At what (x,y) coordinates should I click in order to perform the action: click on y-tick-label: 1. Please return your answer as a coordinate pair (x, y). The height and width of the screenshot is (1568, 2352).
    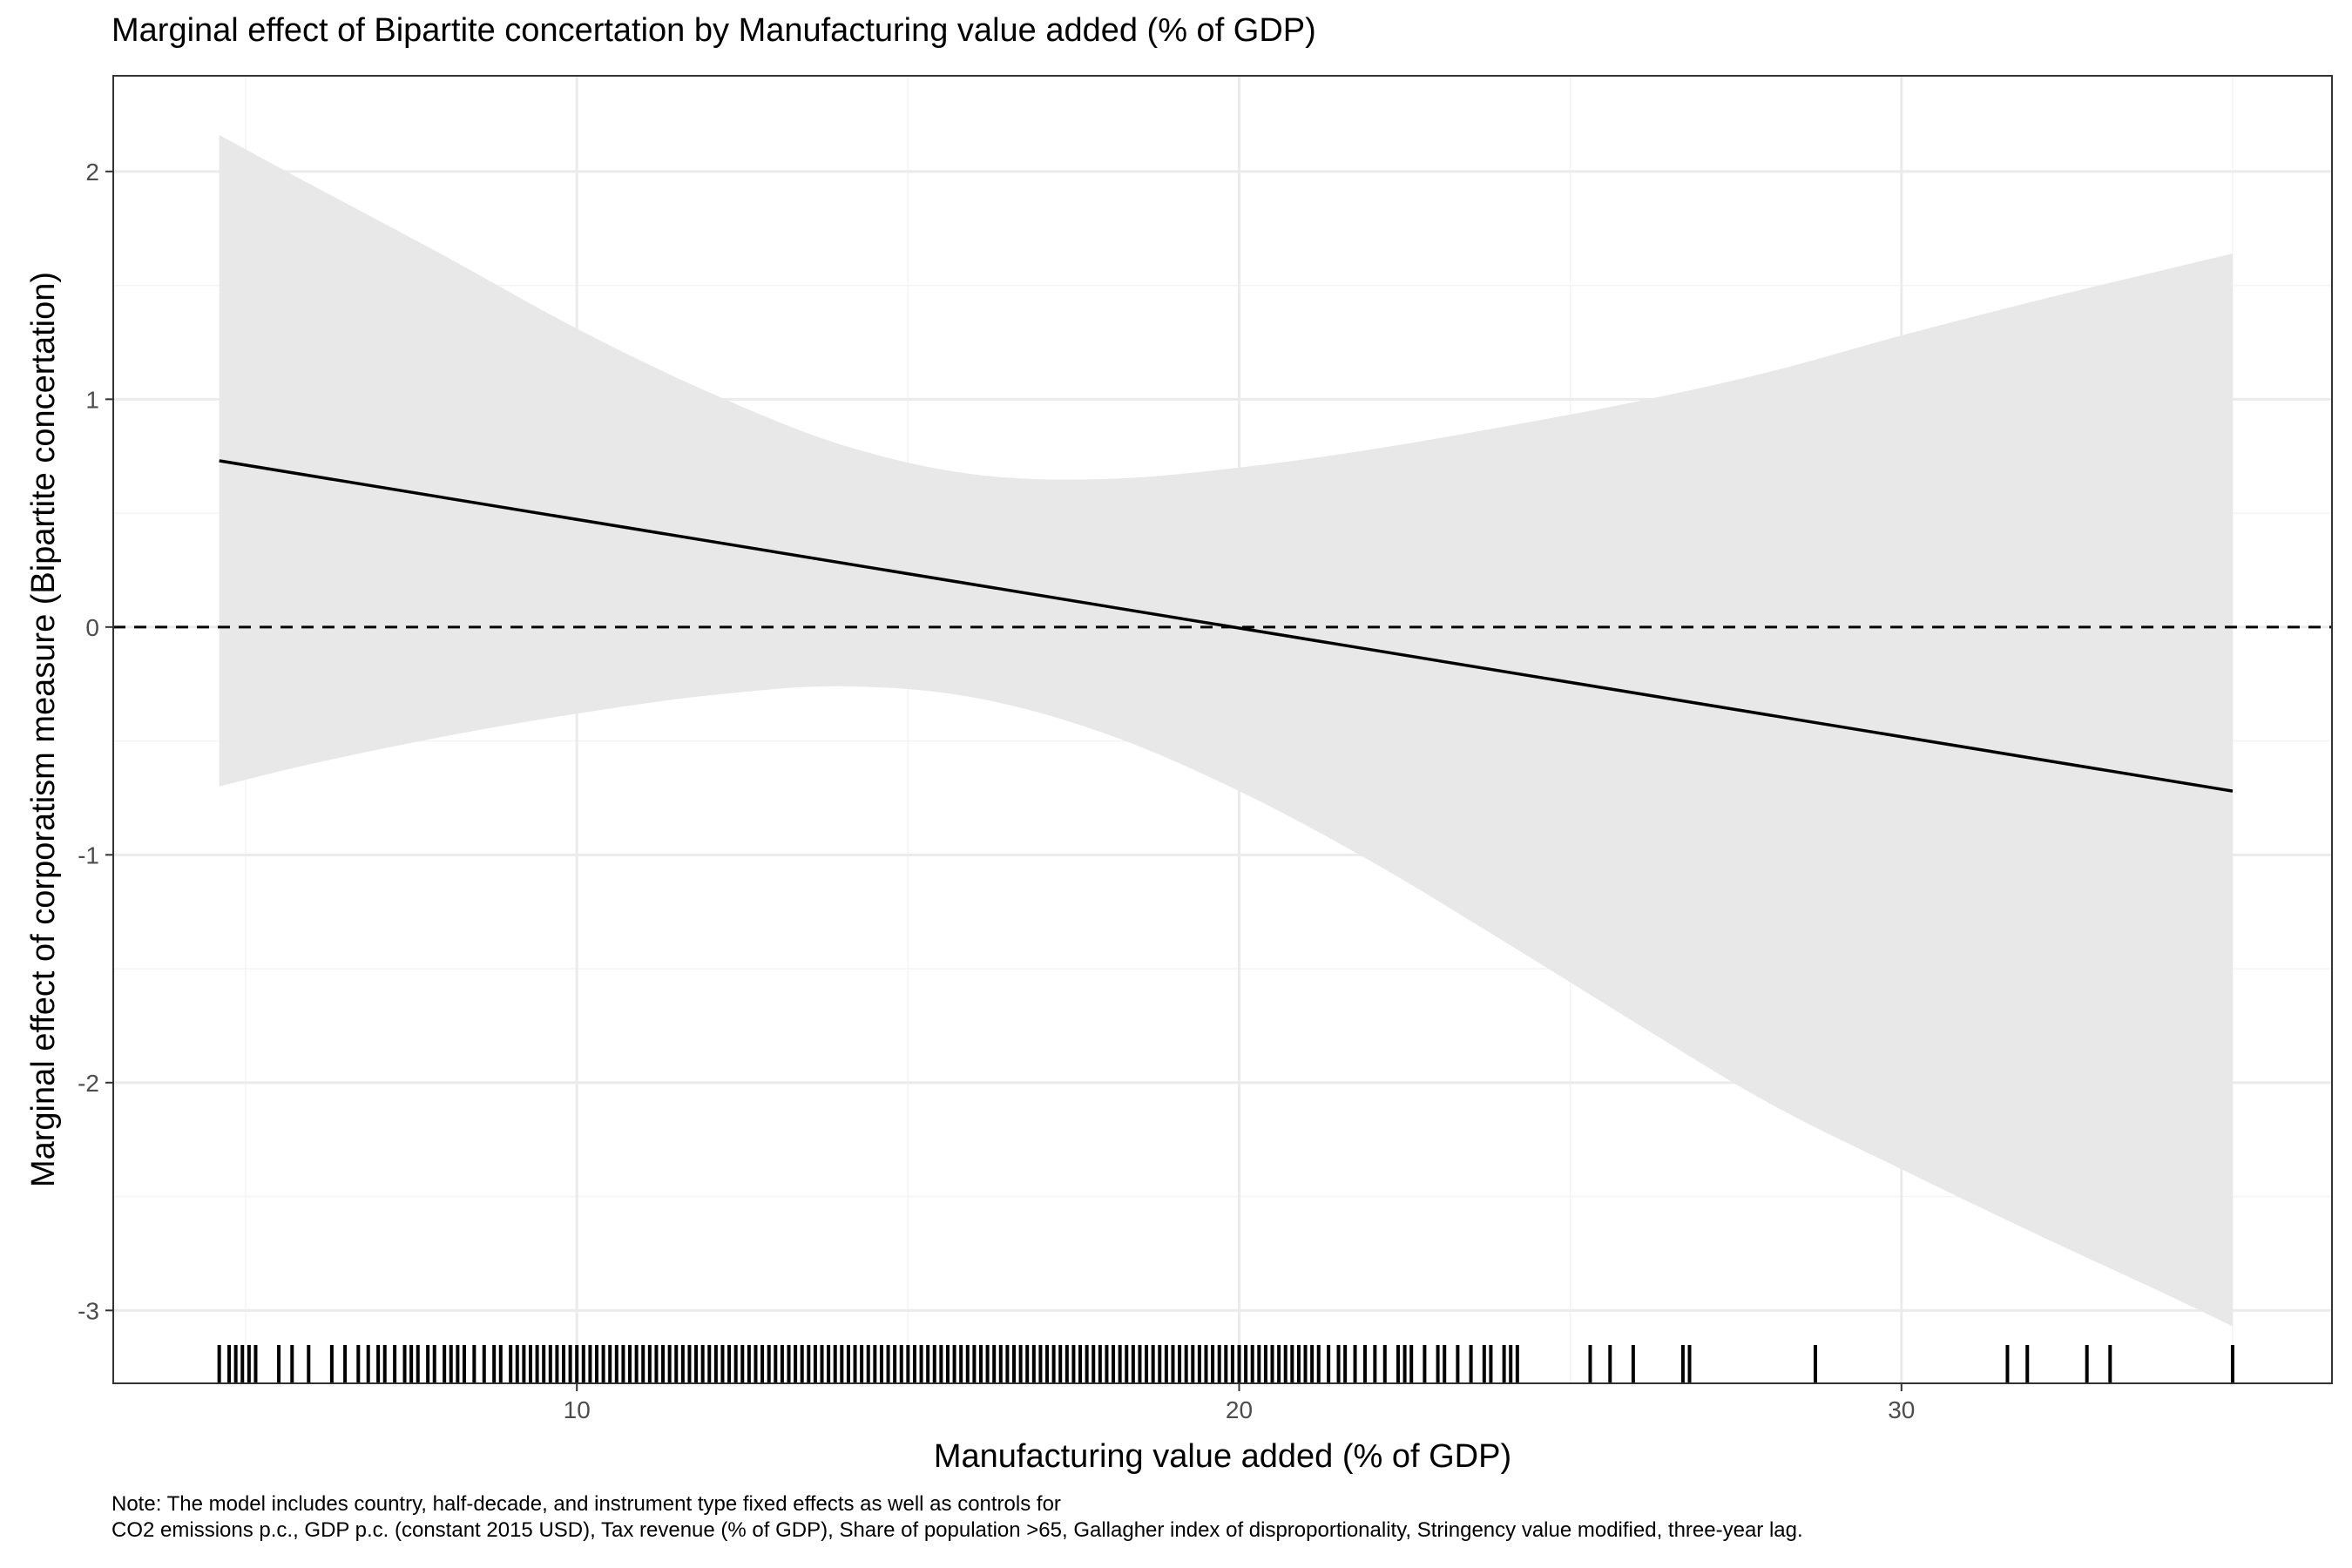
    Looking at the image, I should click on (92, 399).